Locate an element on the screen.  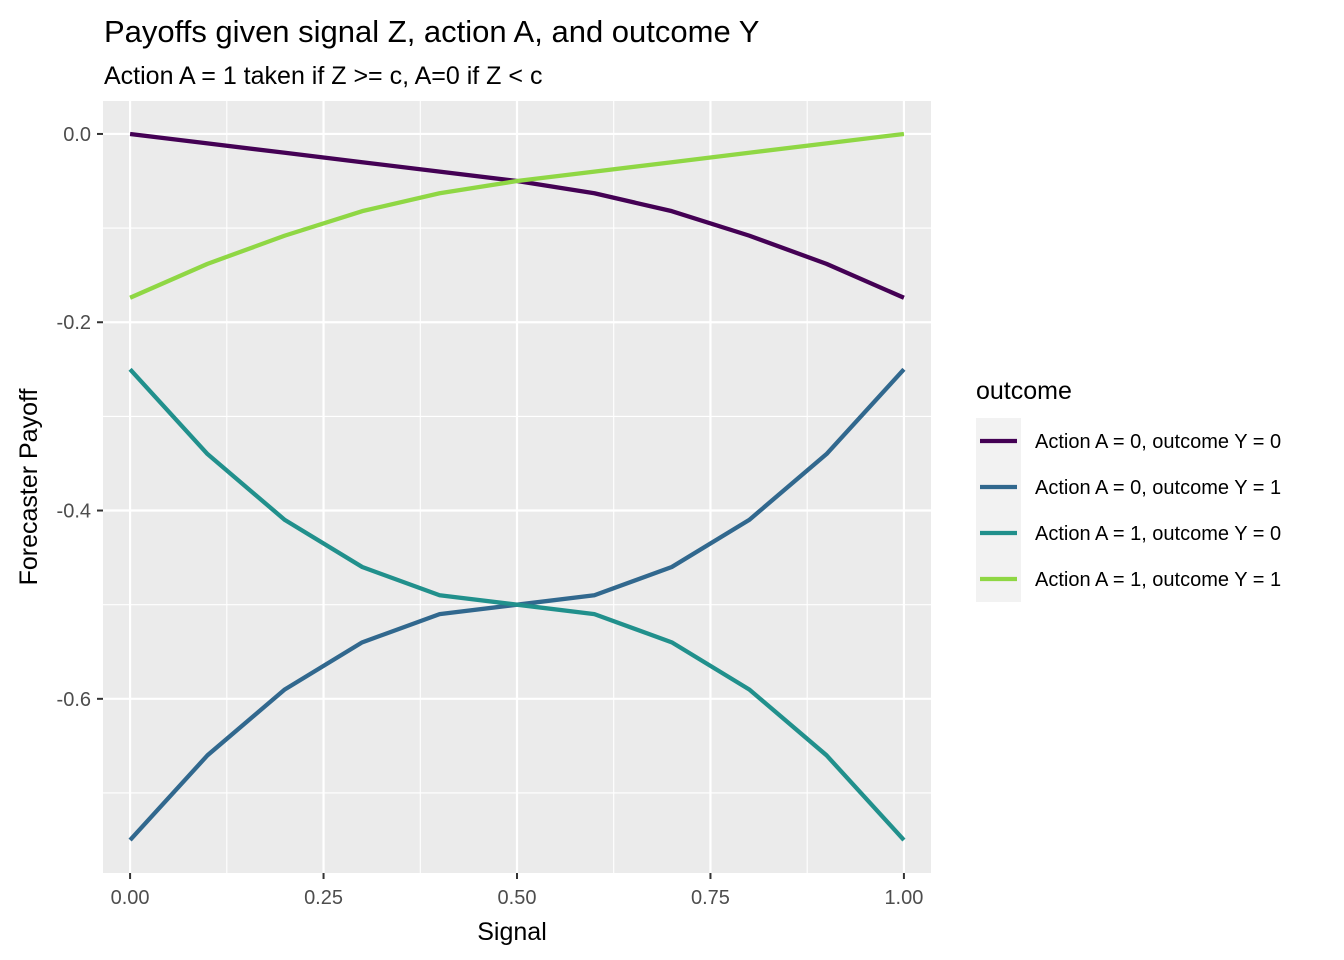
legend-label: Action A = 0, outcome Y = 0 is located at coordinates (1158, 442).